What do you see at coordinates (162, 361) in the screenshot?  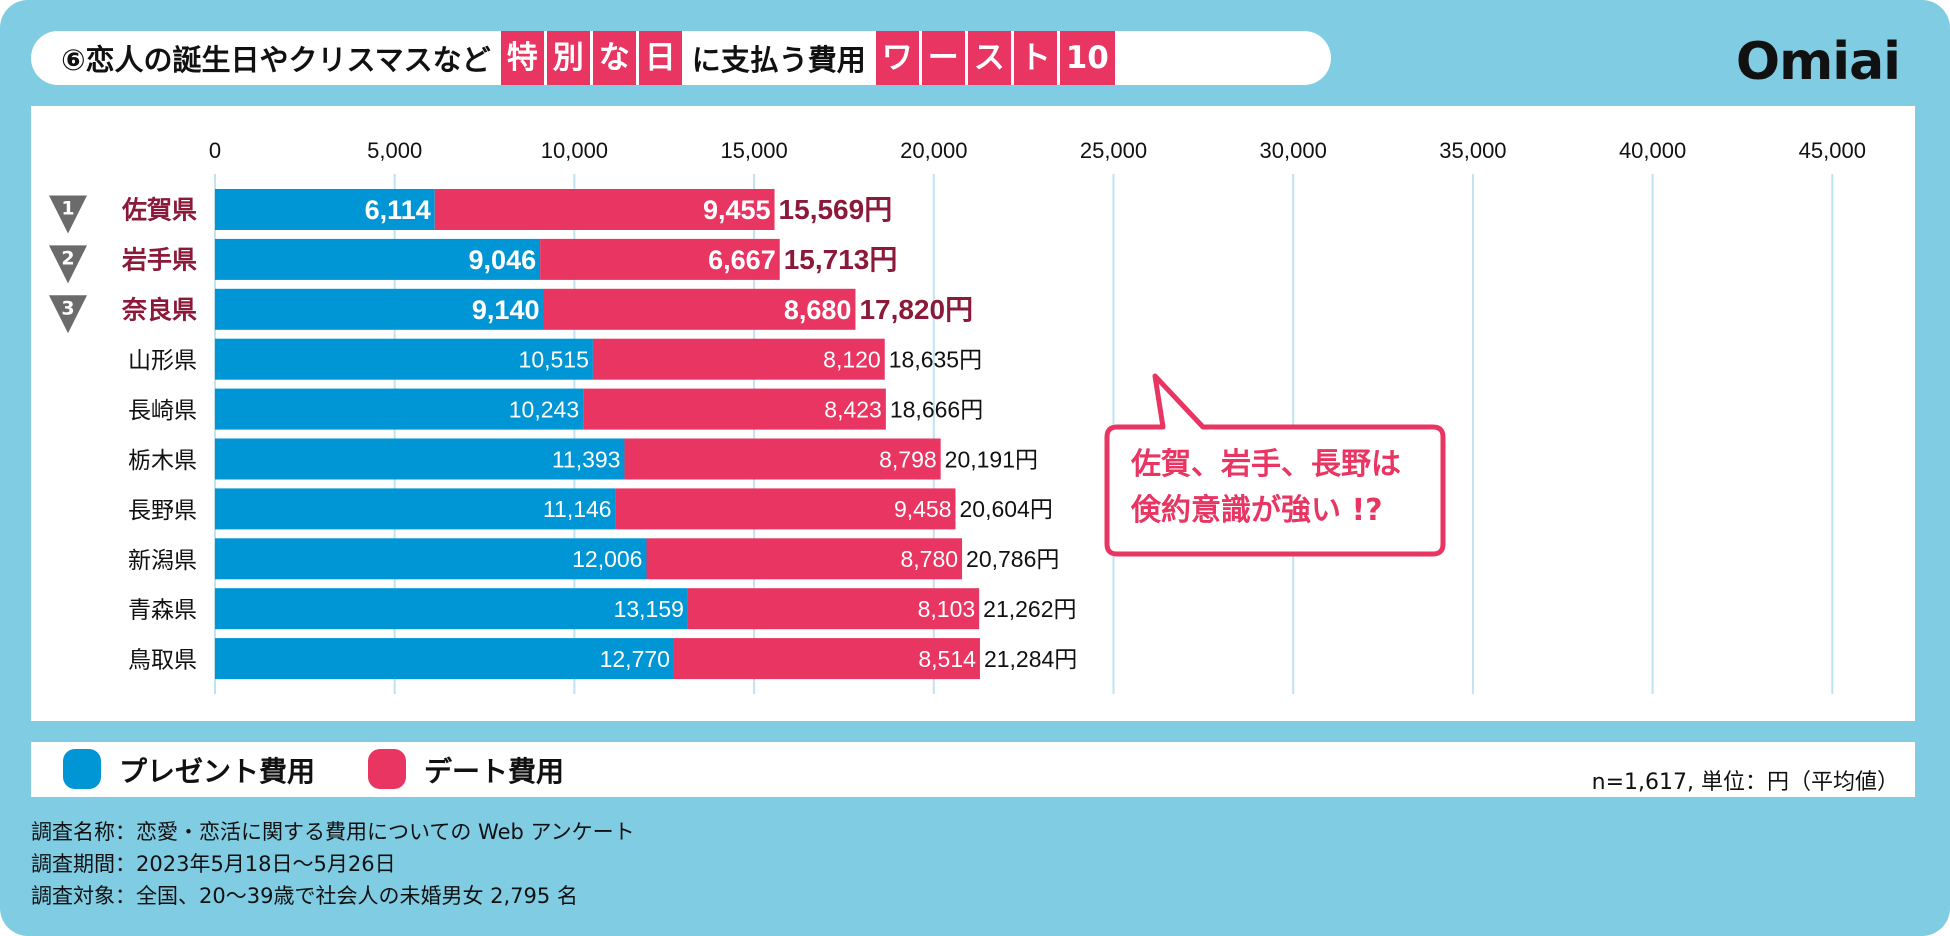 I see `category-label: 山形県` at bounding box center [162, 361].